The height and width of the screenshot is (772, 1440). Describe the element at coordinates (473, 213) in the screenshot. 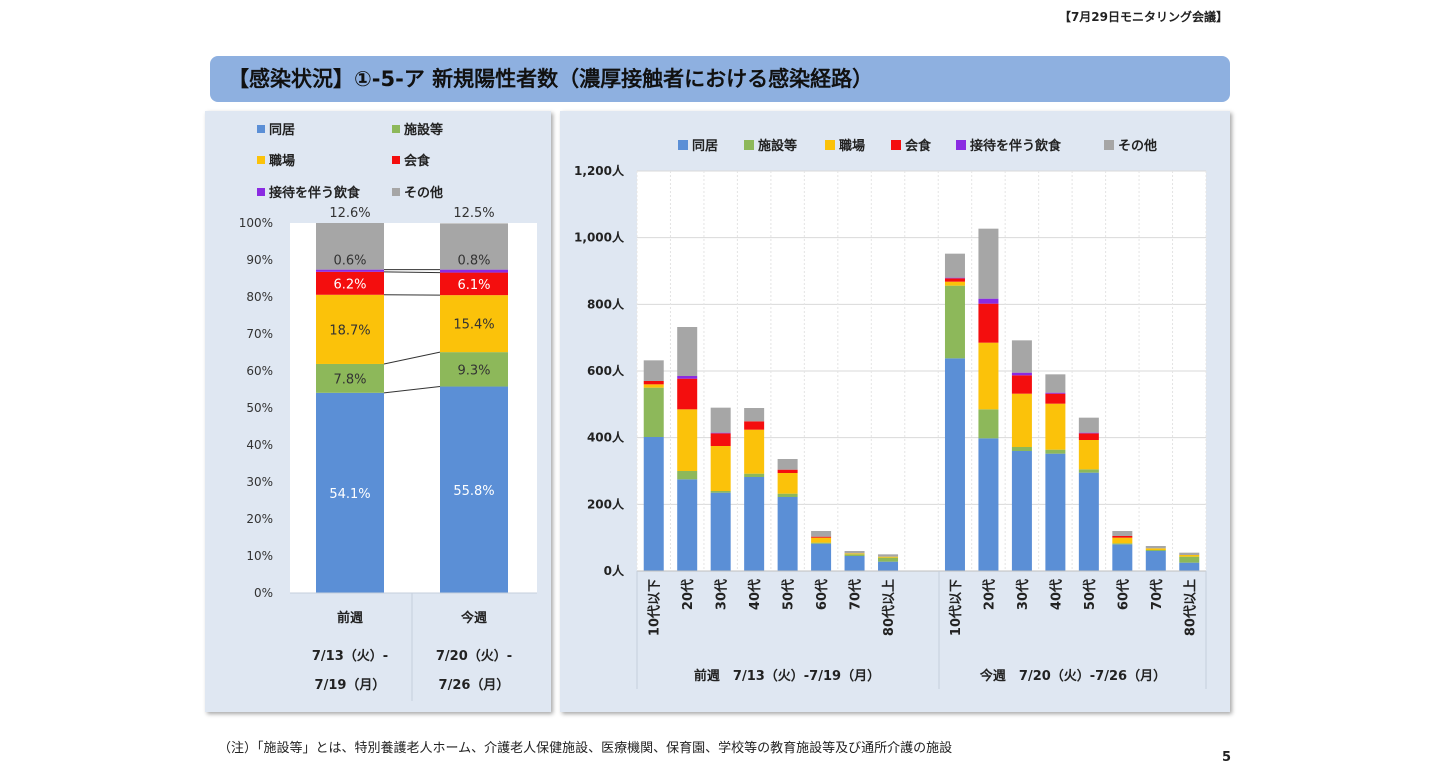

I see `data-label-1-5: 12.5%` at that location.